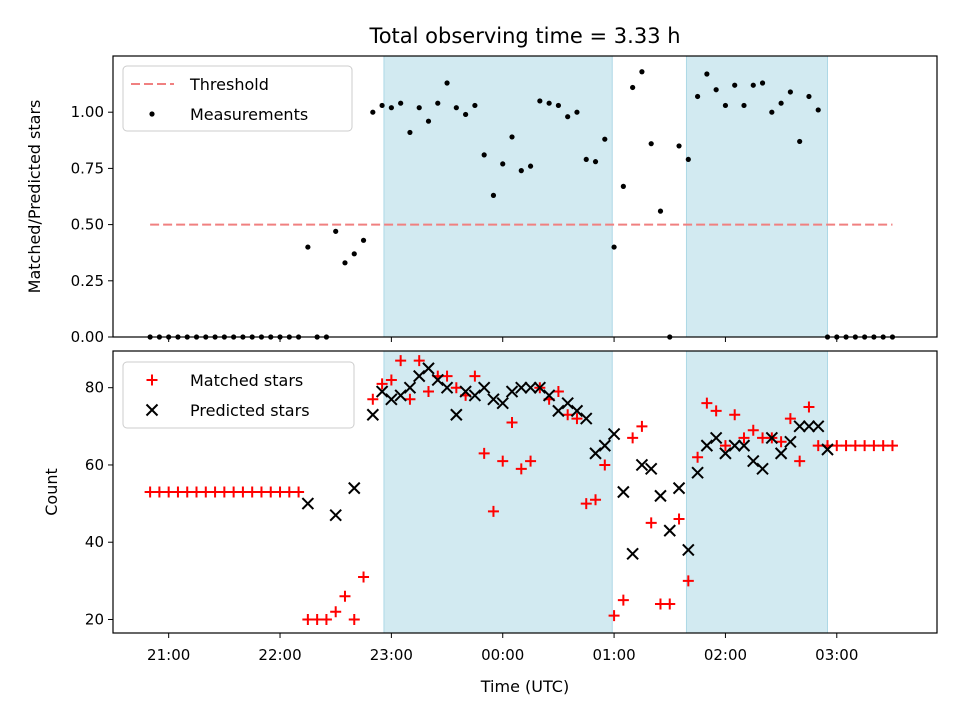  I want to click on y-tick-label: 40, so click(94, 542).